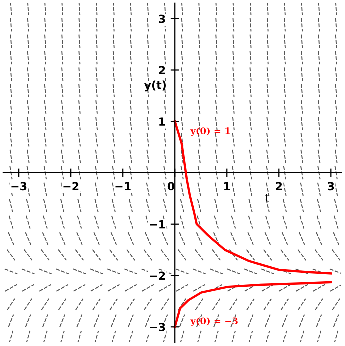  Describe the element at coordinates (158, 276) in the screenshot. I see `y-tick-label: −2` at that location.